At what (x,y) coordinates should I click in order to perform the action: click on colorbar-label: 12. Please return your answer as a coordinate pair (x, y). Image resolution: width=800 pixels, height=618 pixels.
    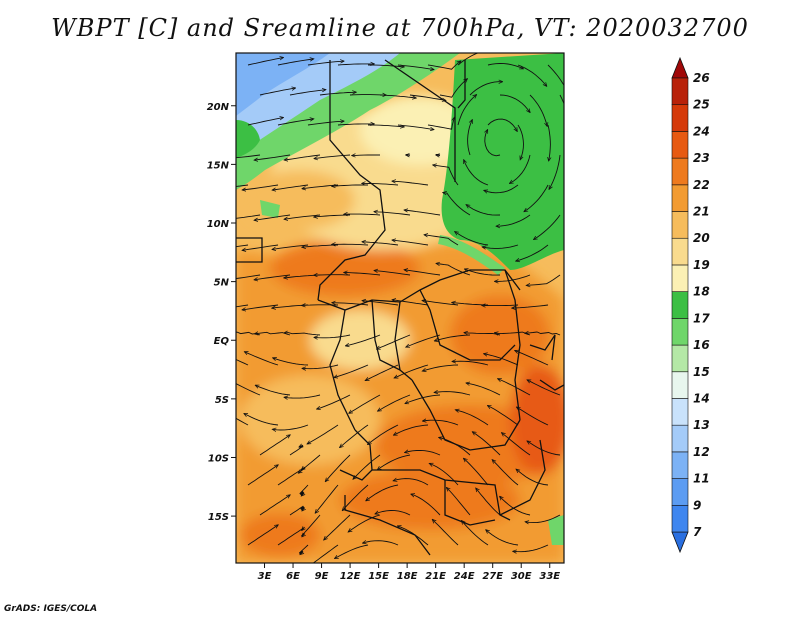
    Looking at the image, I should click on (701, 452).